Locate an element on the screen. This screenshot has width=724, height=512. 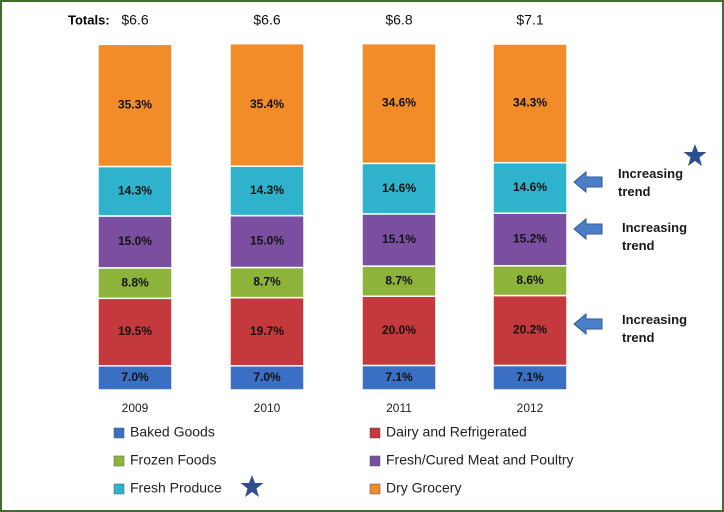
value-label: 34.3% is located at coordinates (530, 103).